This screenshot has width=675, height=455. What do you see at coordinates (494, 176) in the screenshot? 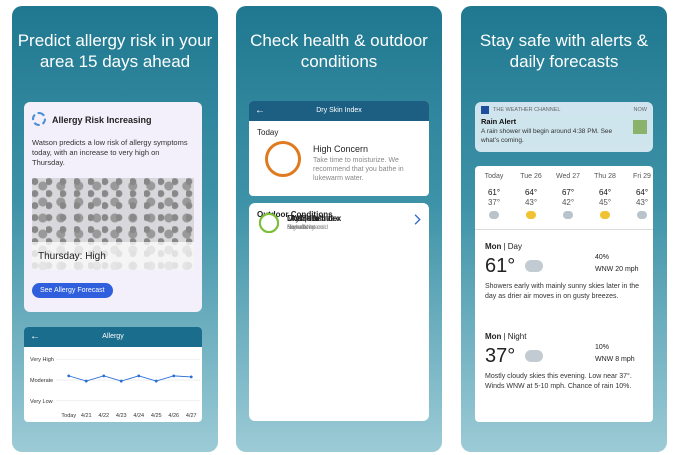
I see `day-label: Today` at bounding box center [494, 176].